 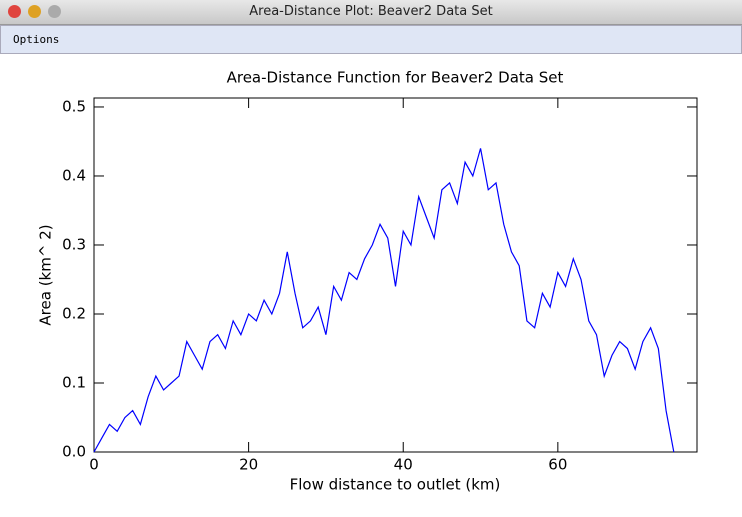 What do you see at coordinates (54, 11) in the screenshot?
I see `zoom-button` at bounding box center [54, 11].